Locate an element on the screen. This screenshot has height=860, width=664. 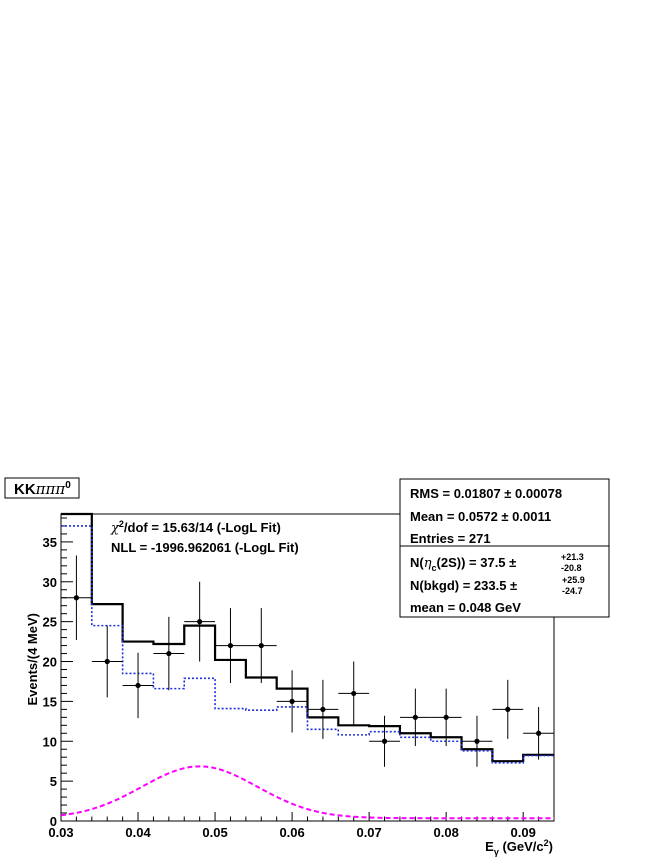
y-axis: 0 5 10 15 20 25 30 35 is located at coordinates (58, 673).